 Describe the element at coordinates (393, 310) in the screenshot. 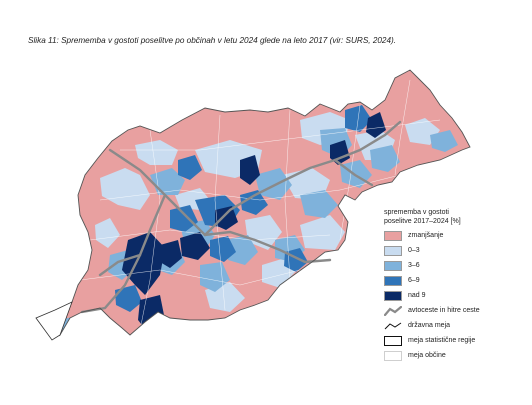

I see `motorway-line-icon` at that location.